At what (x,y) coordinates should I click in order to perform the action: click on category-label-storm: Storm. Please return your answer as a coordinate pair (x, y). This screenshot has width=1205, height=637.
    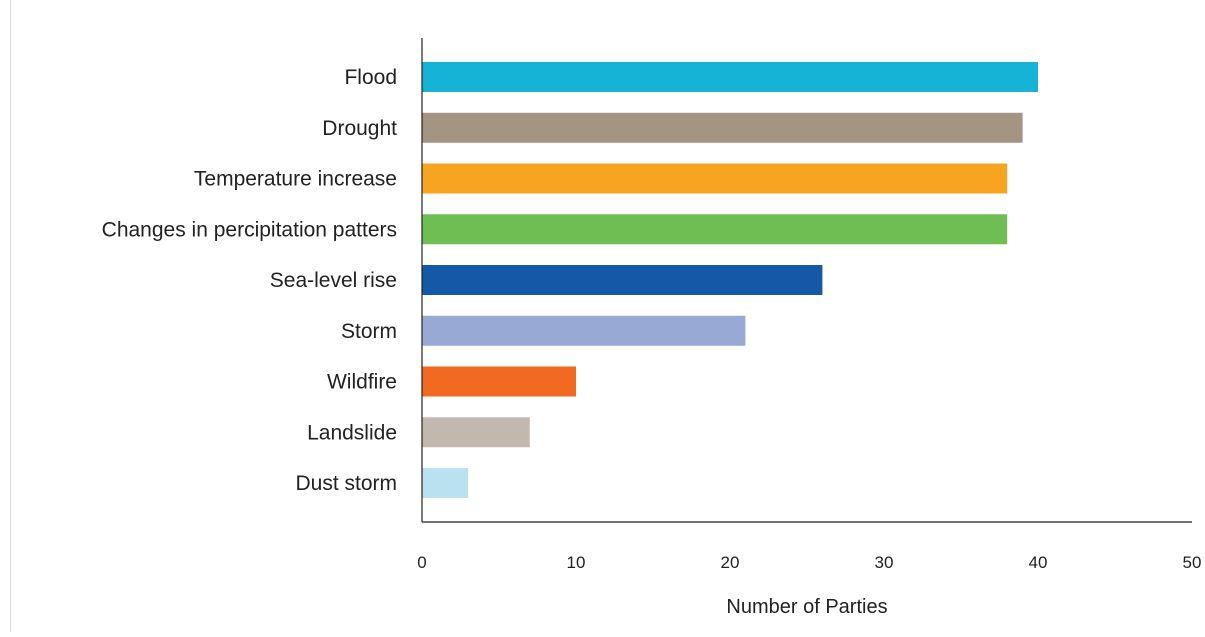
    Looking at the image, I should click on (369, 331).